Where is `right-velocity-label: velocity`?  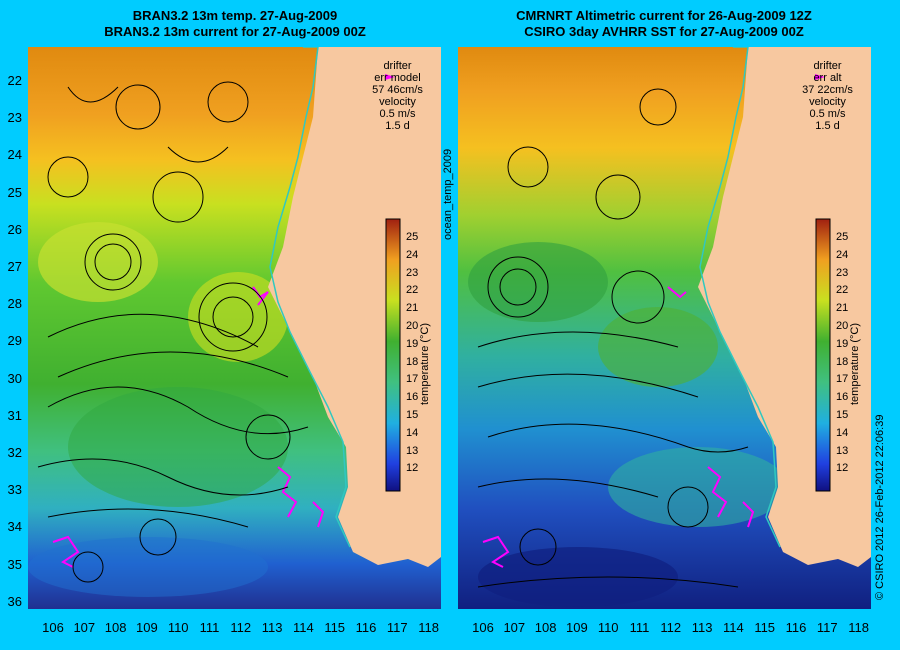 right-velocity-label: velocity is located at coordinates (827, 102).